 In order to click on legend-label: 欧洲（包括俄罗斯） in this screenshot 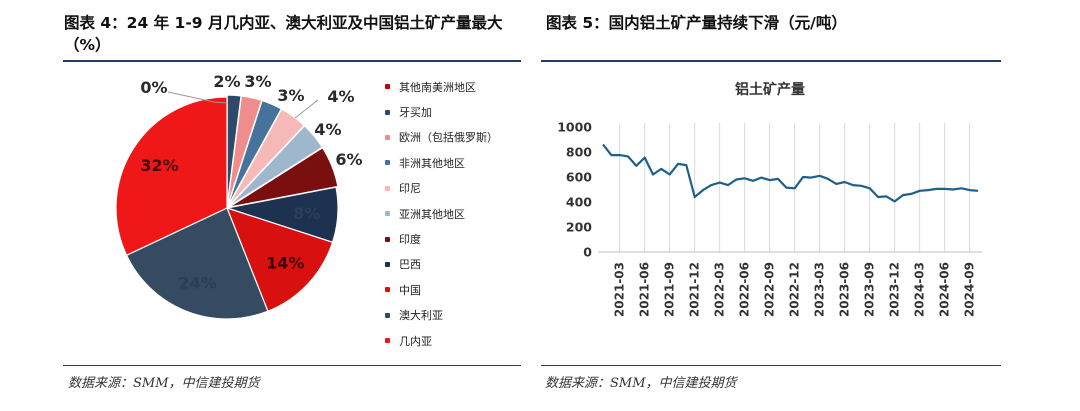, I will do `click(448, 138)`.